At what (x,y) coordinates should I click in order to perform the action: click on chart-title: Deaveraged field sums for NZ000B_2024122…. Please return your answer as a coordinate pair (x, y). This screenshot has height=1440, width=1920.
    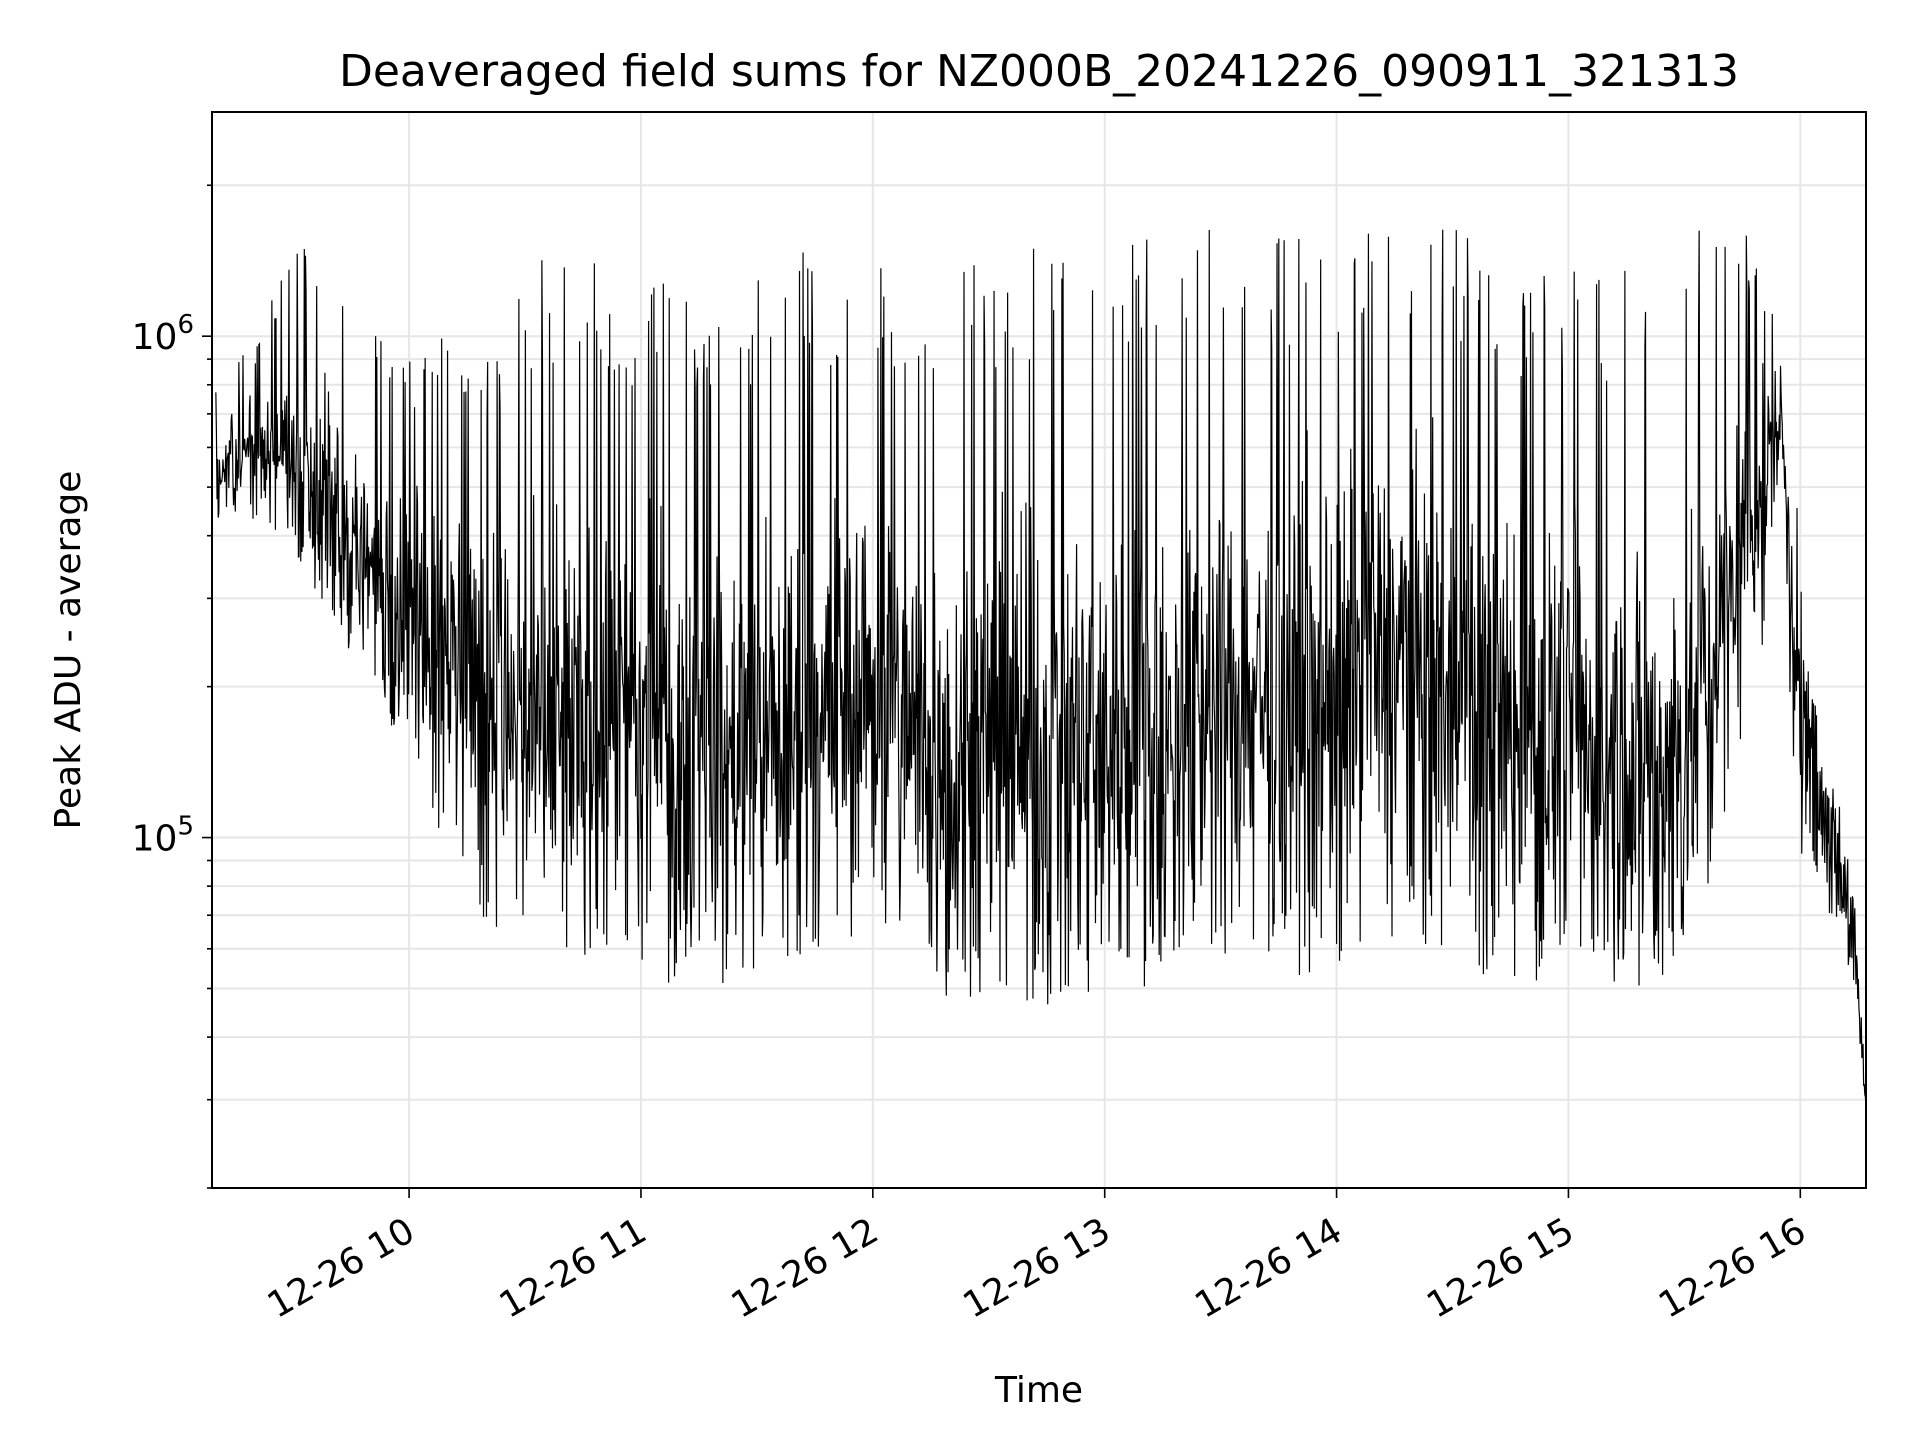
    Looking at the image, I should click on (1039, 71).